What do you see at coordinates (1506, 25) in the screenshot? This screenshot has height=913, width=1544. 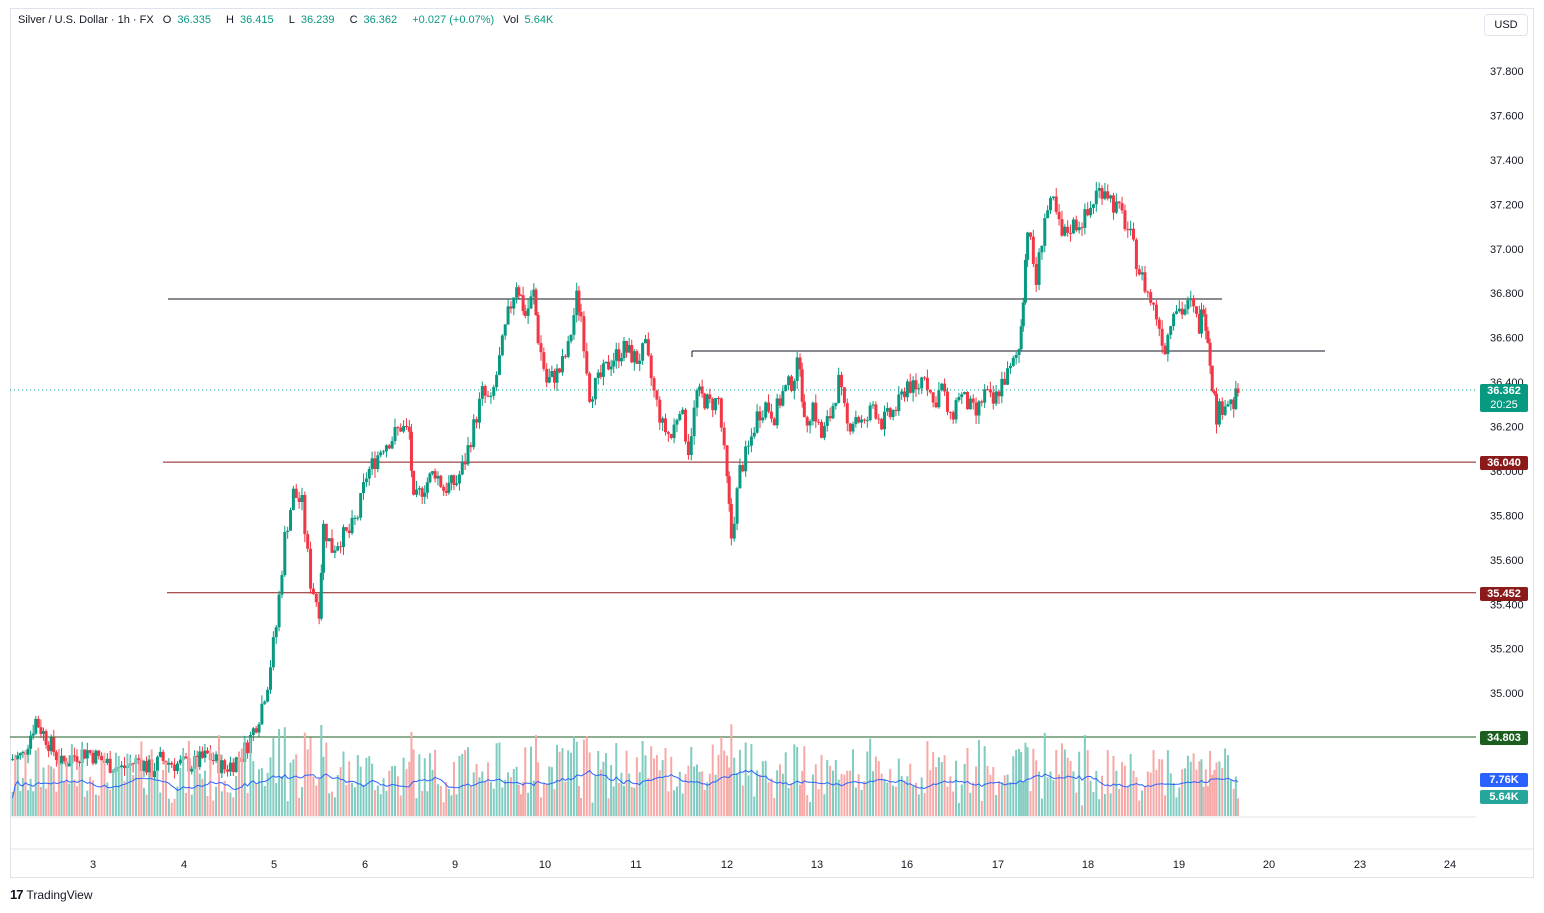 I see `currency-button: USD` at bounding box center [1506, 25].